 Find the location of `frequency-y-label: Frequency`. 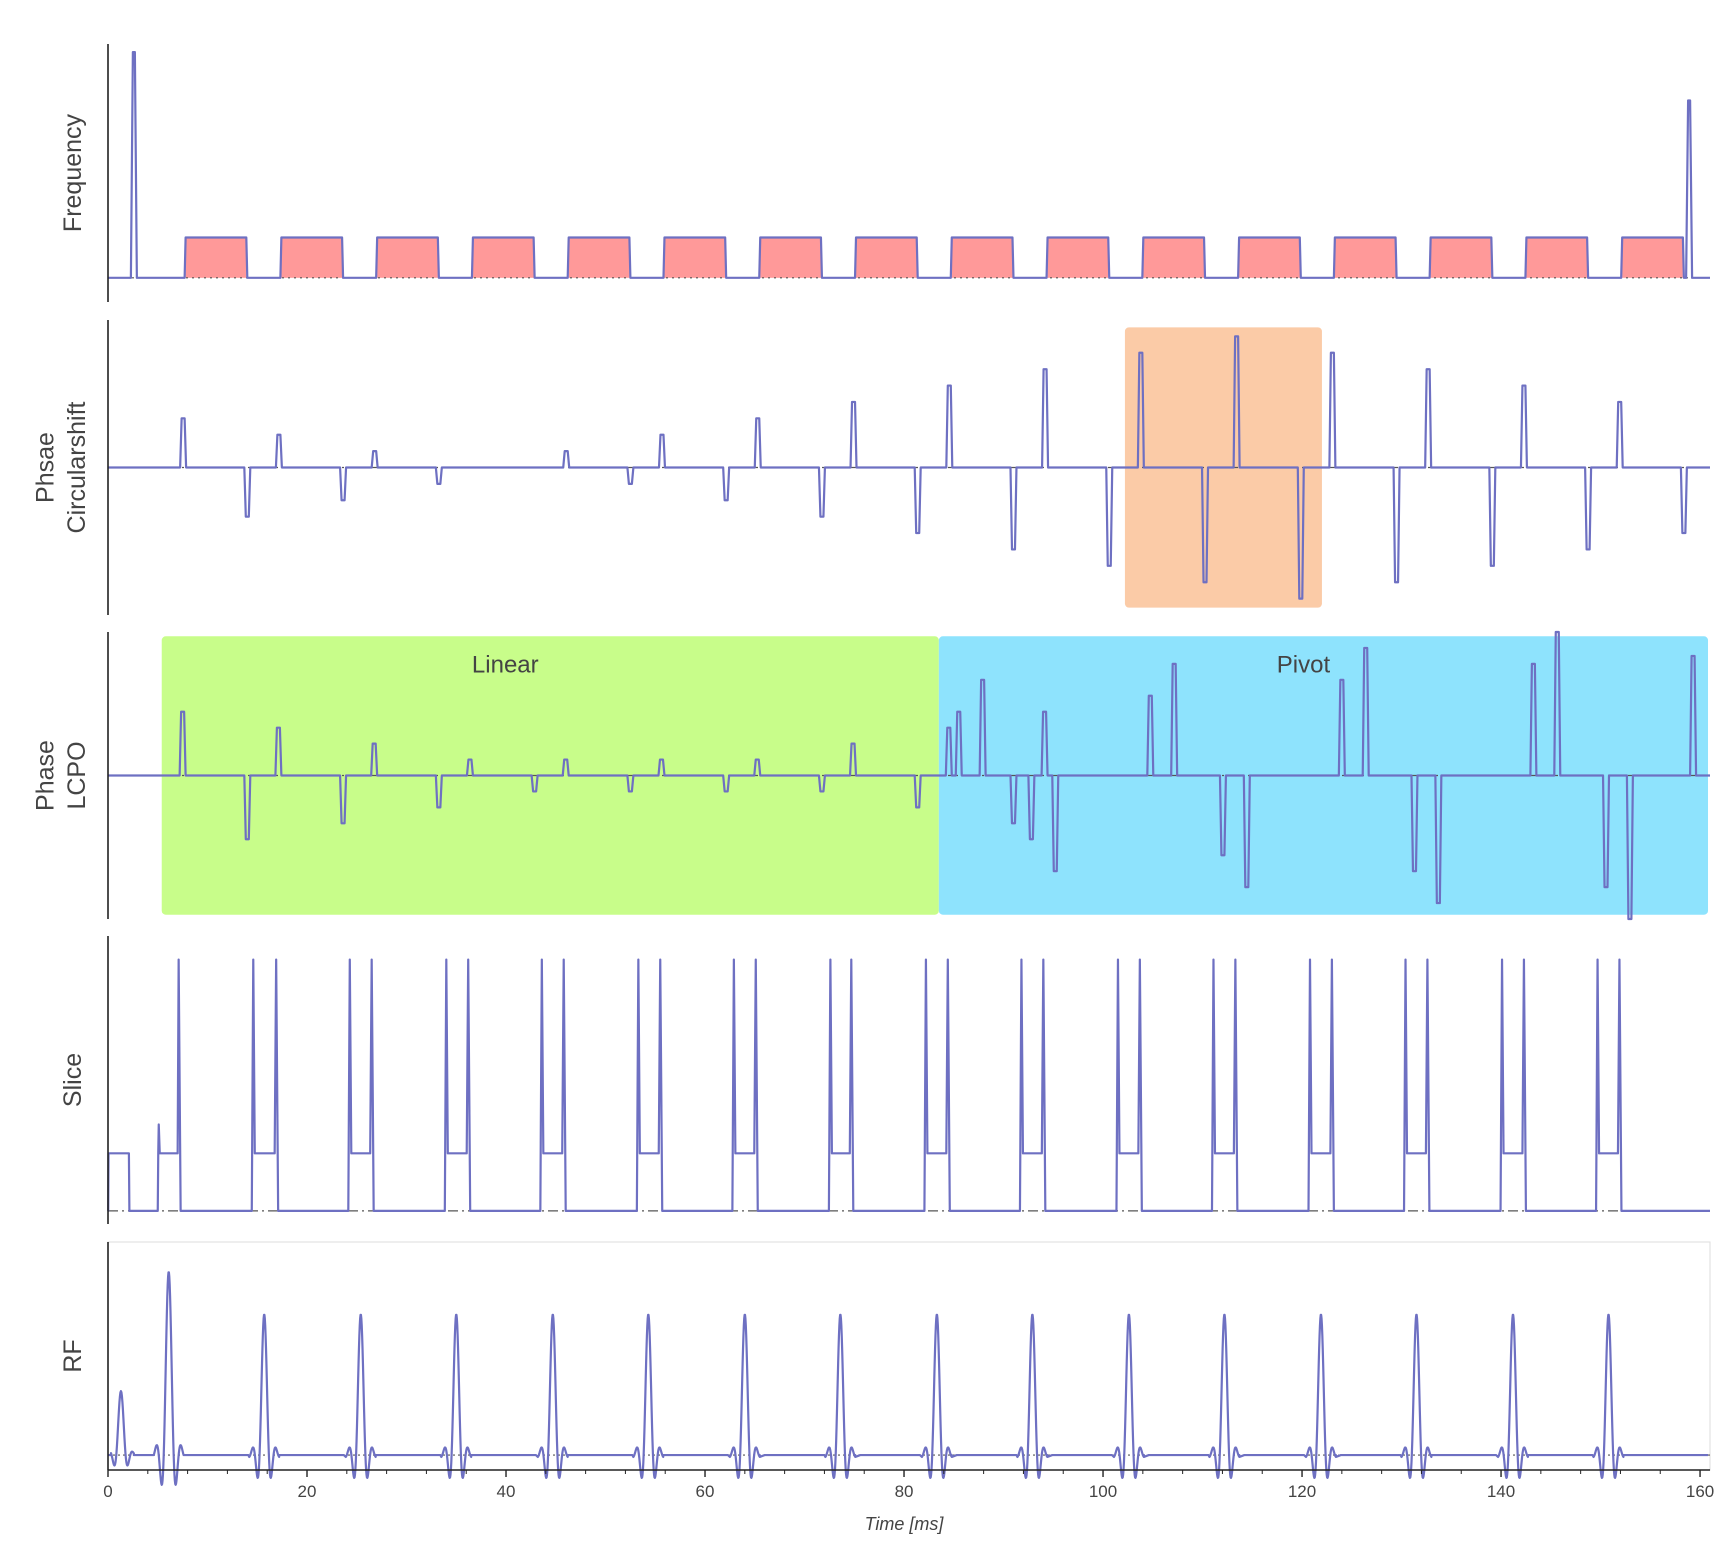

frequency-y-label: Frequency is located at coordinates (73, 172).